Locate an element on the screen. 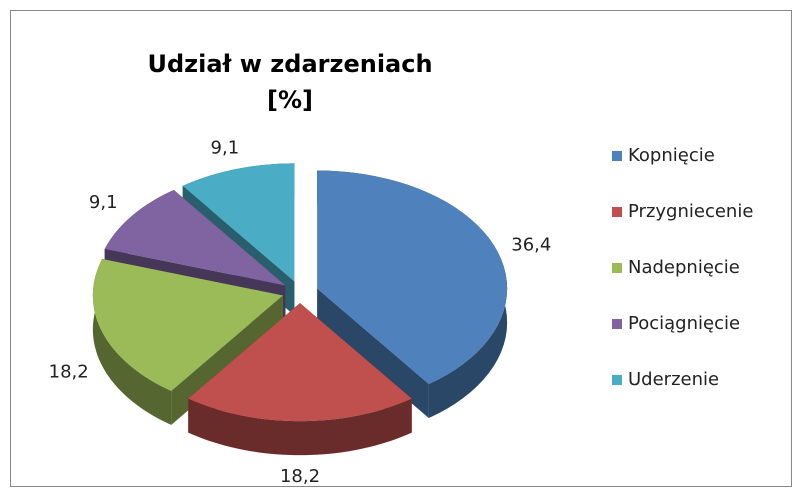 Image resolution: width=803 pixels, height=498 pixels. legend-label: Przygniecenie is located at coordinates (690, 211).